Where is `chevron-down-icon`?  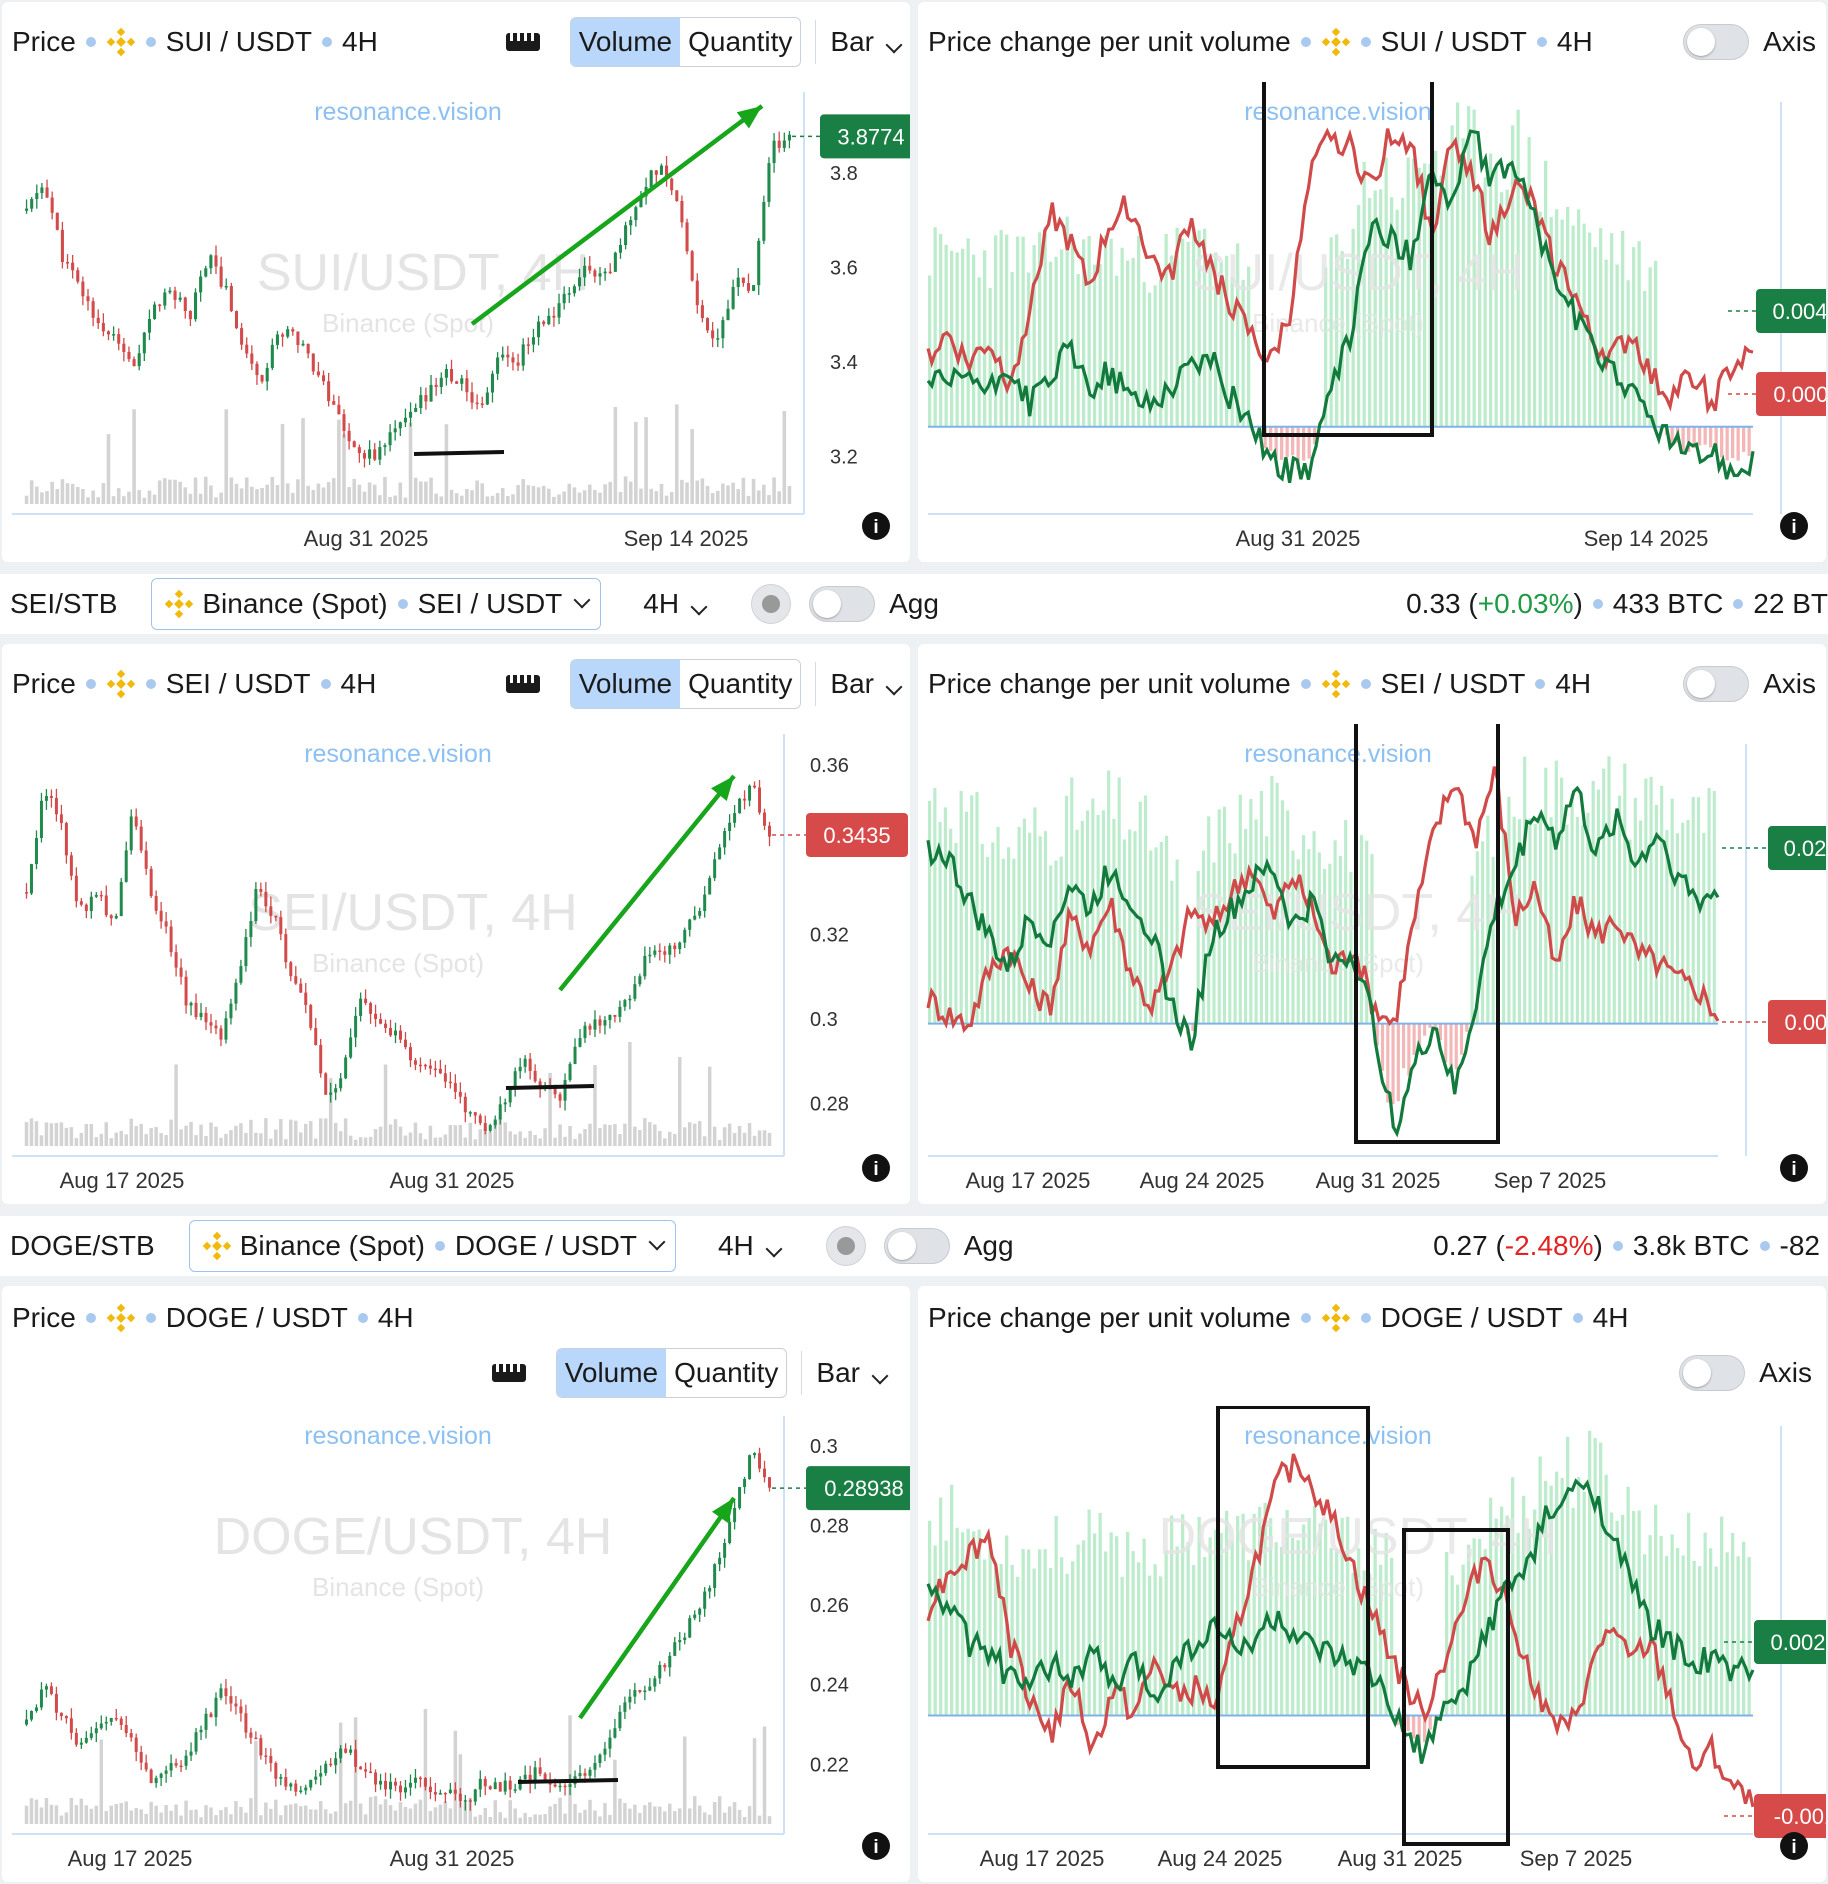 chevron-down-icon is located at coordinates (880, 1376).